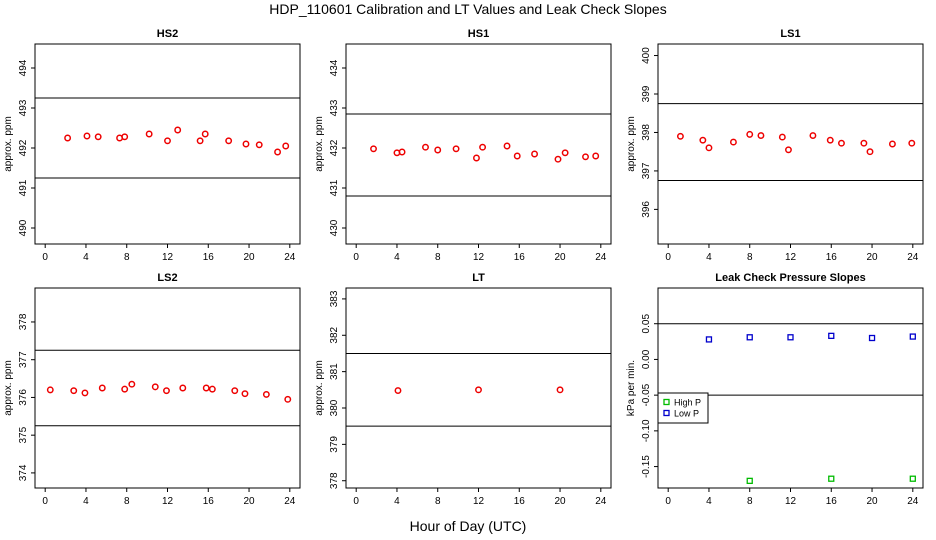 Image resolution: width=936 pixels, height=540 pixels. What do you see at coordinates (23, 147) in the screenshot?
I see `y-tick-label: 492` at bounding box center [23, 147].